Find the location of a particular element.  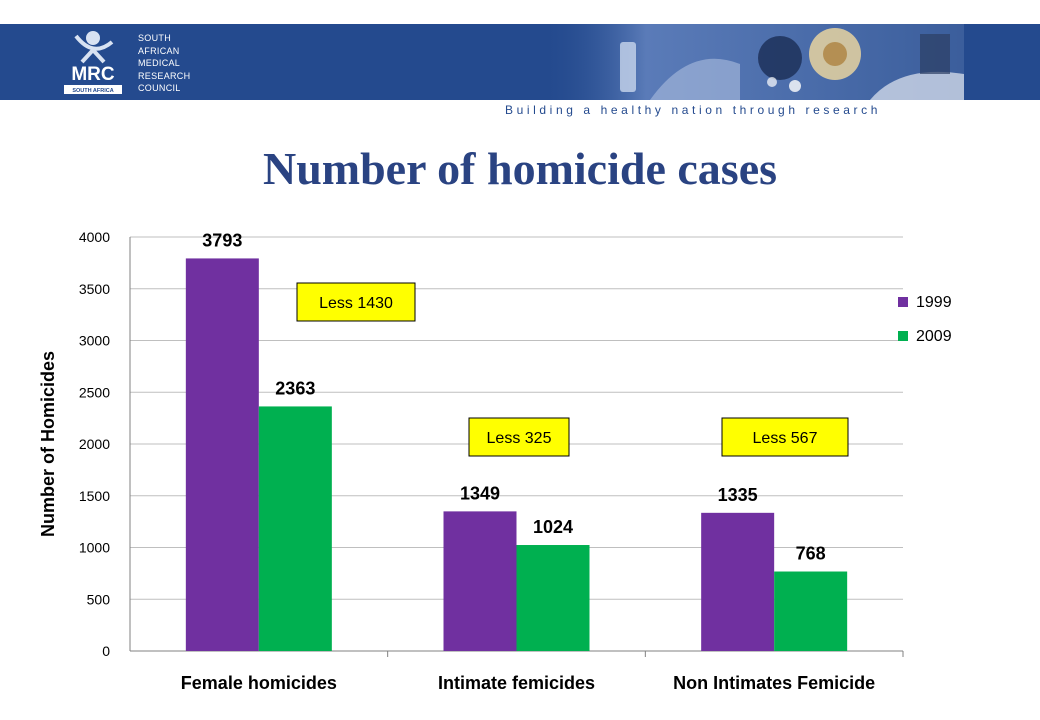

legend-entry: 1999 is located at coordinates (934, 302).